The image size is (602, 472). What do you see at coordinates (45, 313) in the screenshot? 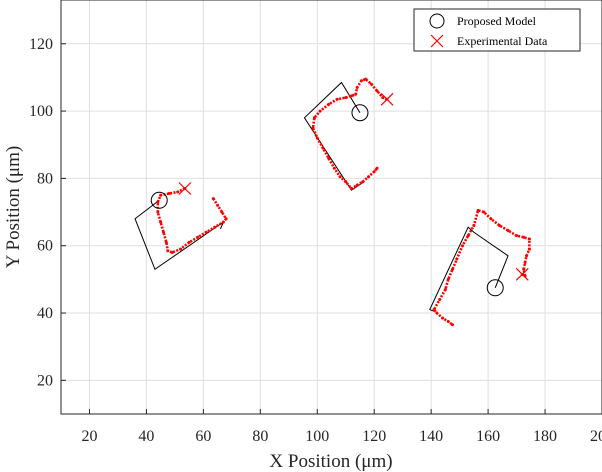
I see `y-tick-label: 40` at bounding box center [45, 313].